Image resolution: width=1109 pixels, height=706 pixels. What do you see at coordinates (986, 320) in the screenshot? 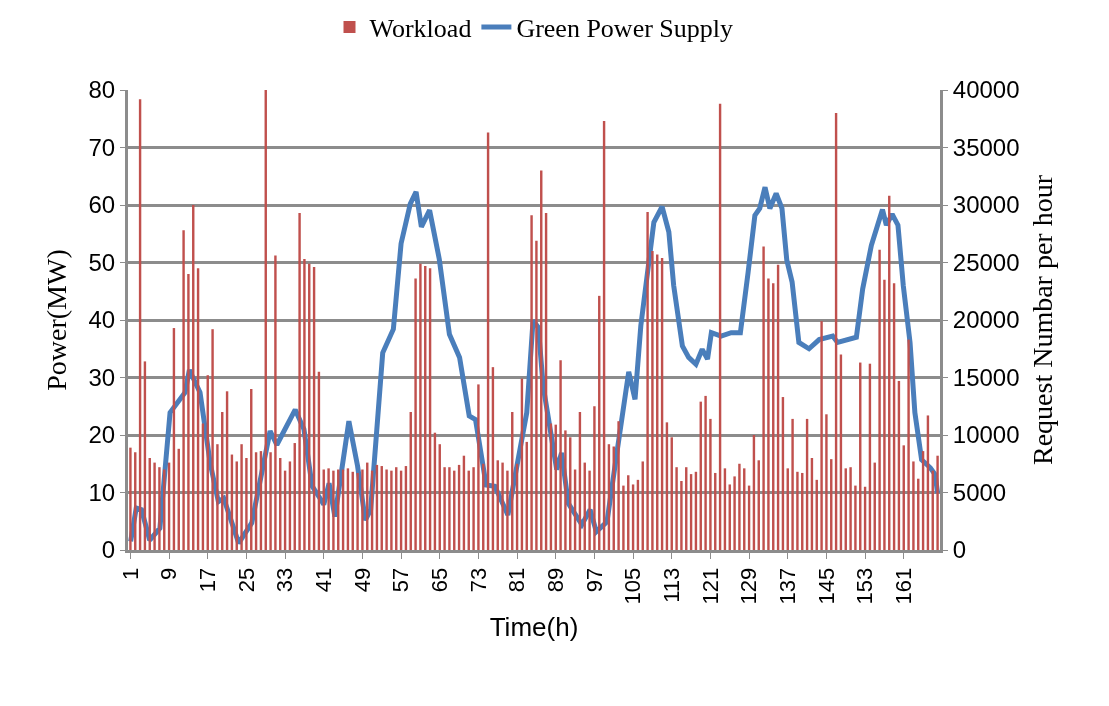
I see `y2-tick-label: 20000` at bounding box center [986, 320].